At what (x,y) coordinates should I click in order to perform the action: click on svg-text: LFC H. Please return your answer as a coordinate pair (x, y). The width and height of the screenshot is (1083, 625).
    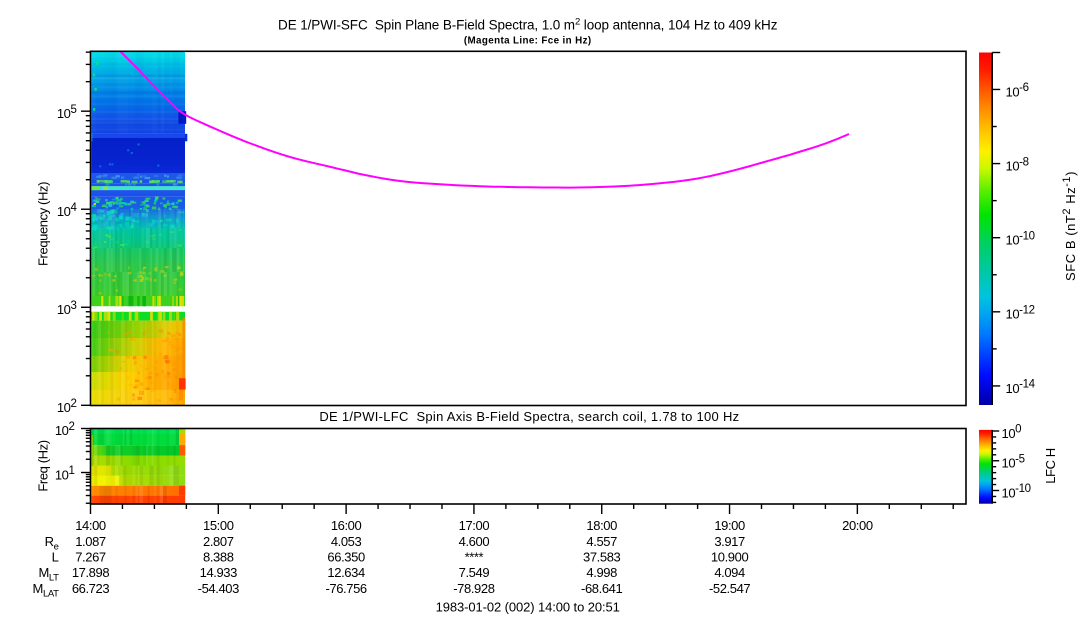
    Looking at the image, I should click on (1050, 466).